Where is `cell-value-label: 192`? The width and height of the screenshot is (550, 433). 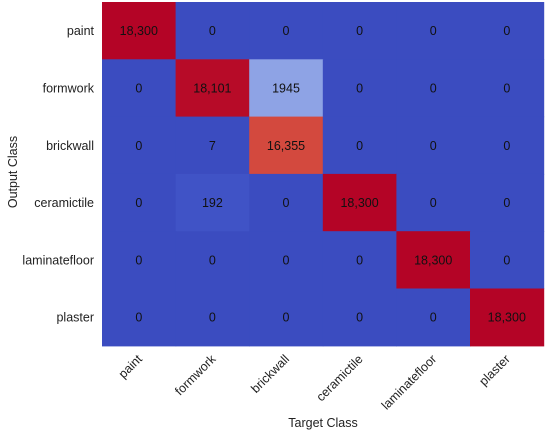 cell-value-label: 192 is located at coordinates (212, 203).